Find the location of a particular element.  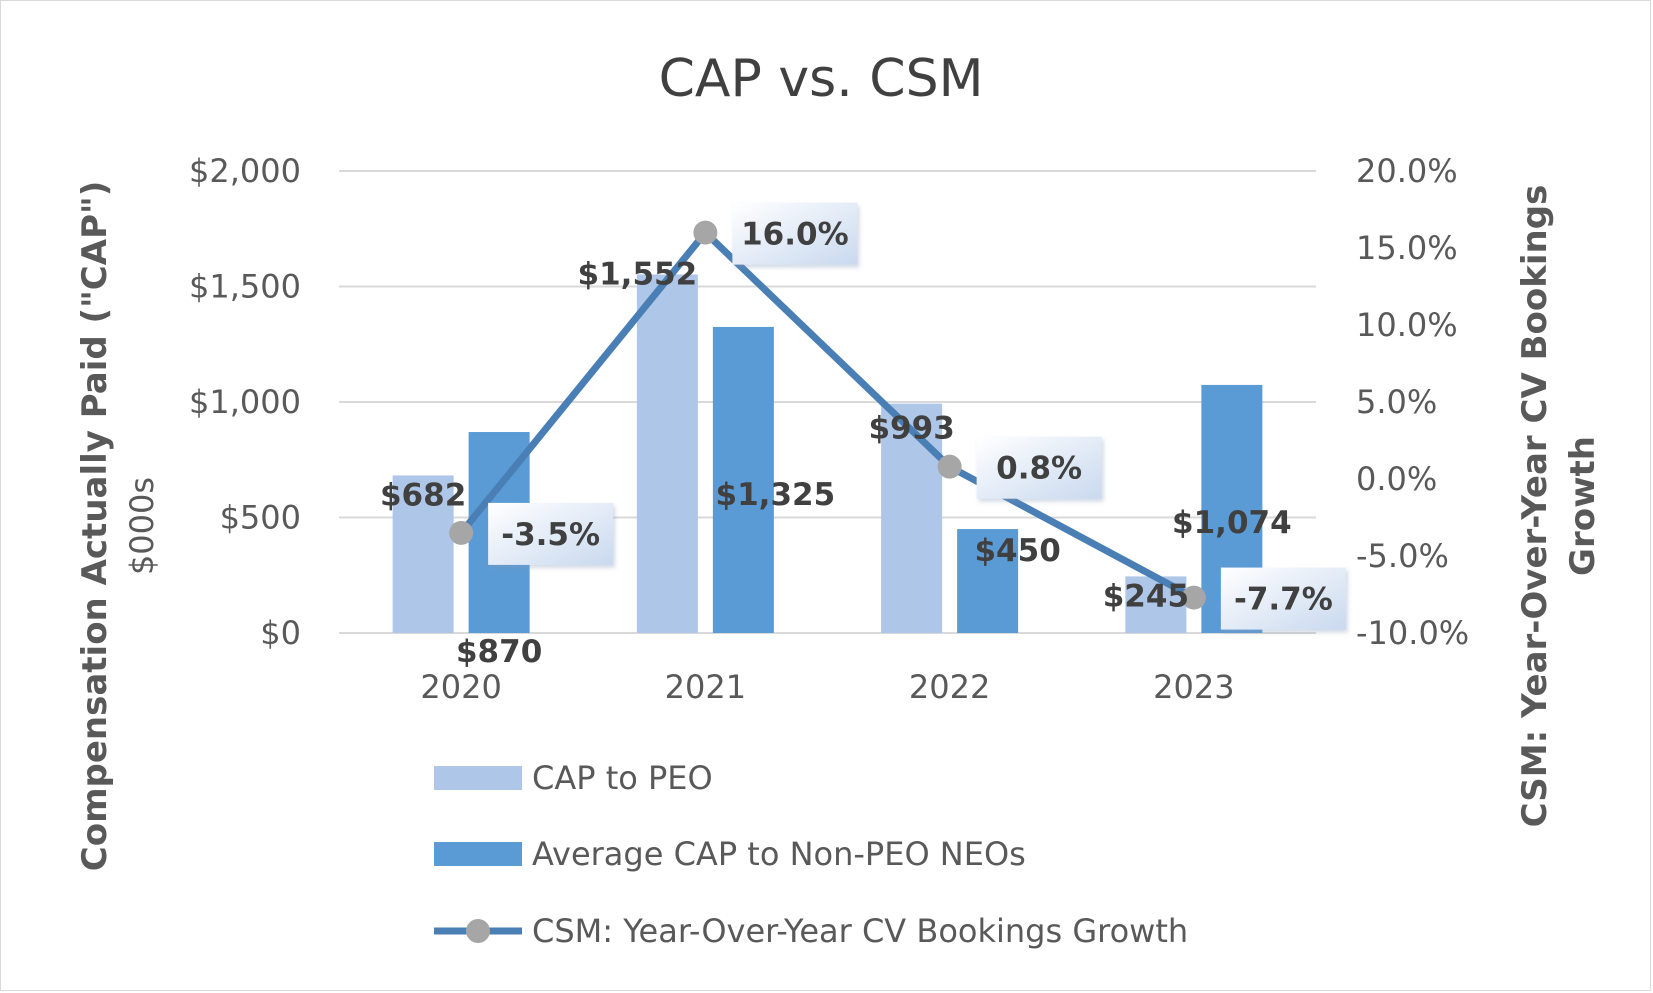

y-axis-subtitle: $000s is located at coordinates (142, 526).